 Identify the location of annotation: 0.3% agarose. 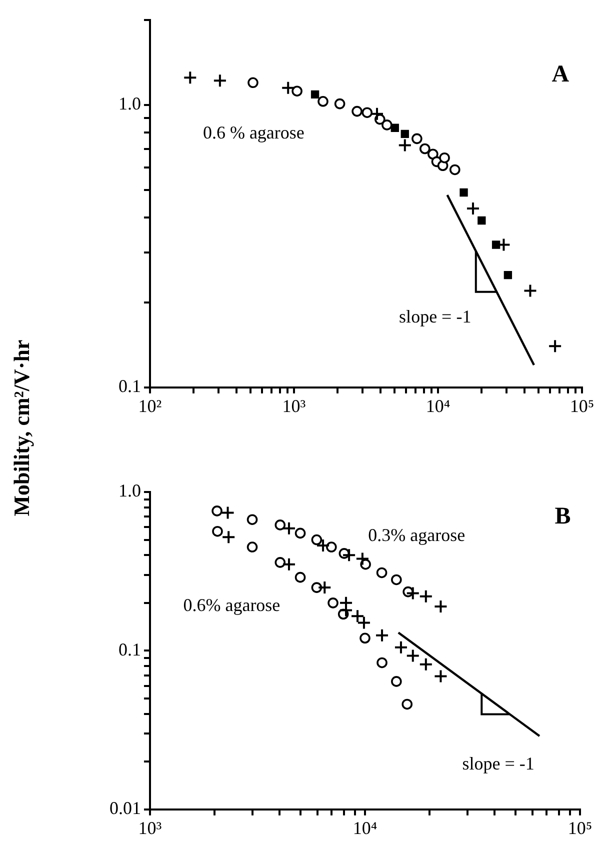
(417, 535).